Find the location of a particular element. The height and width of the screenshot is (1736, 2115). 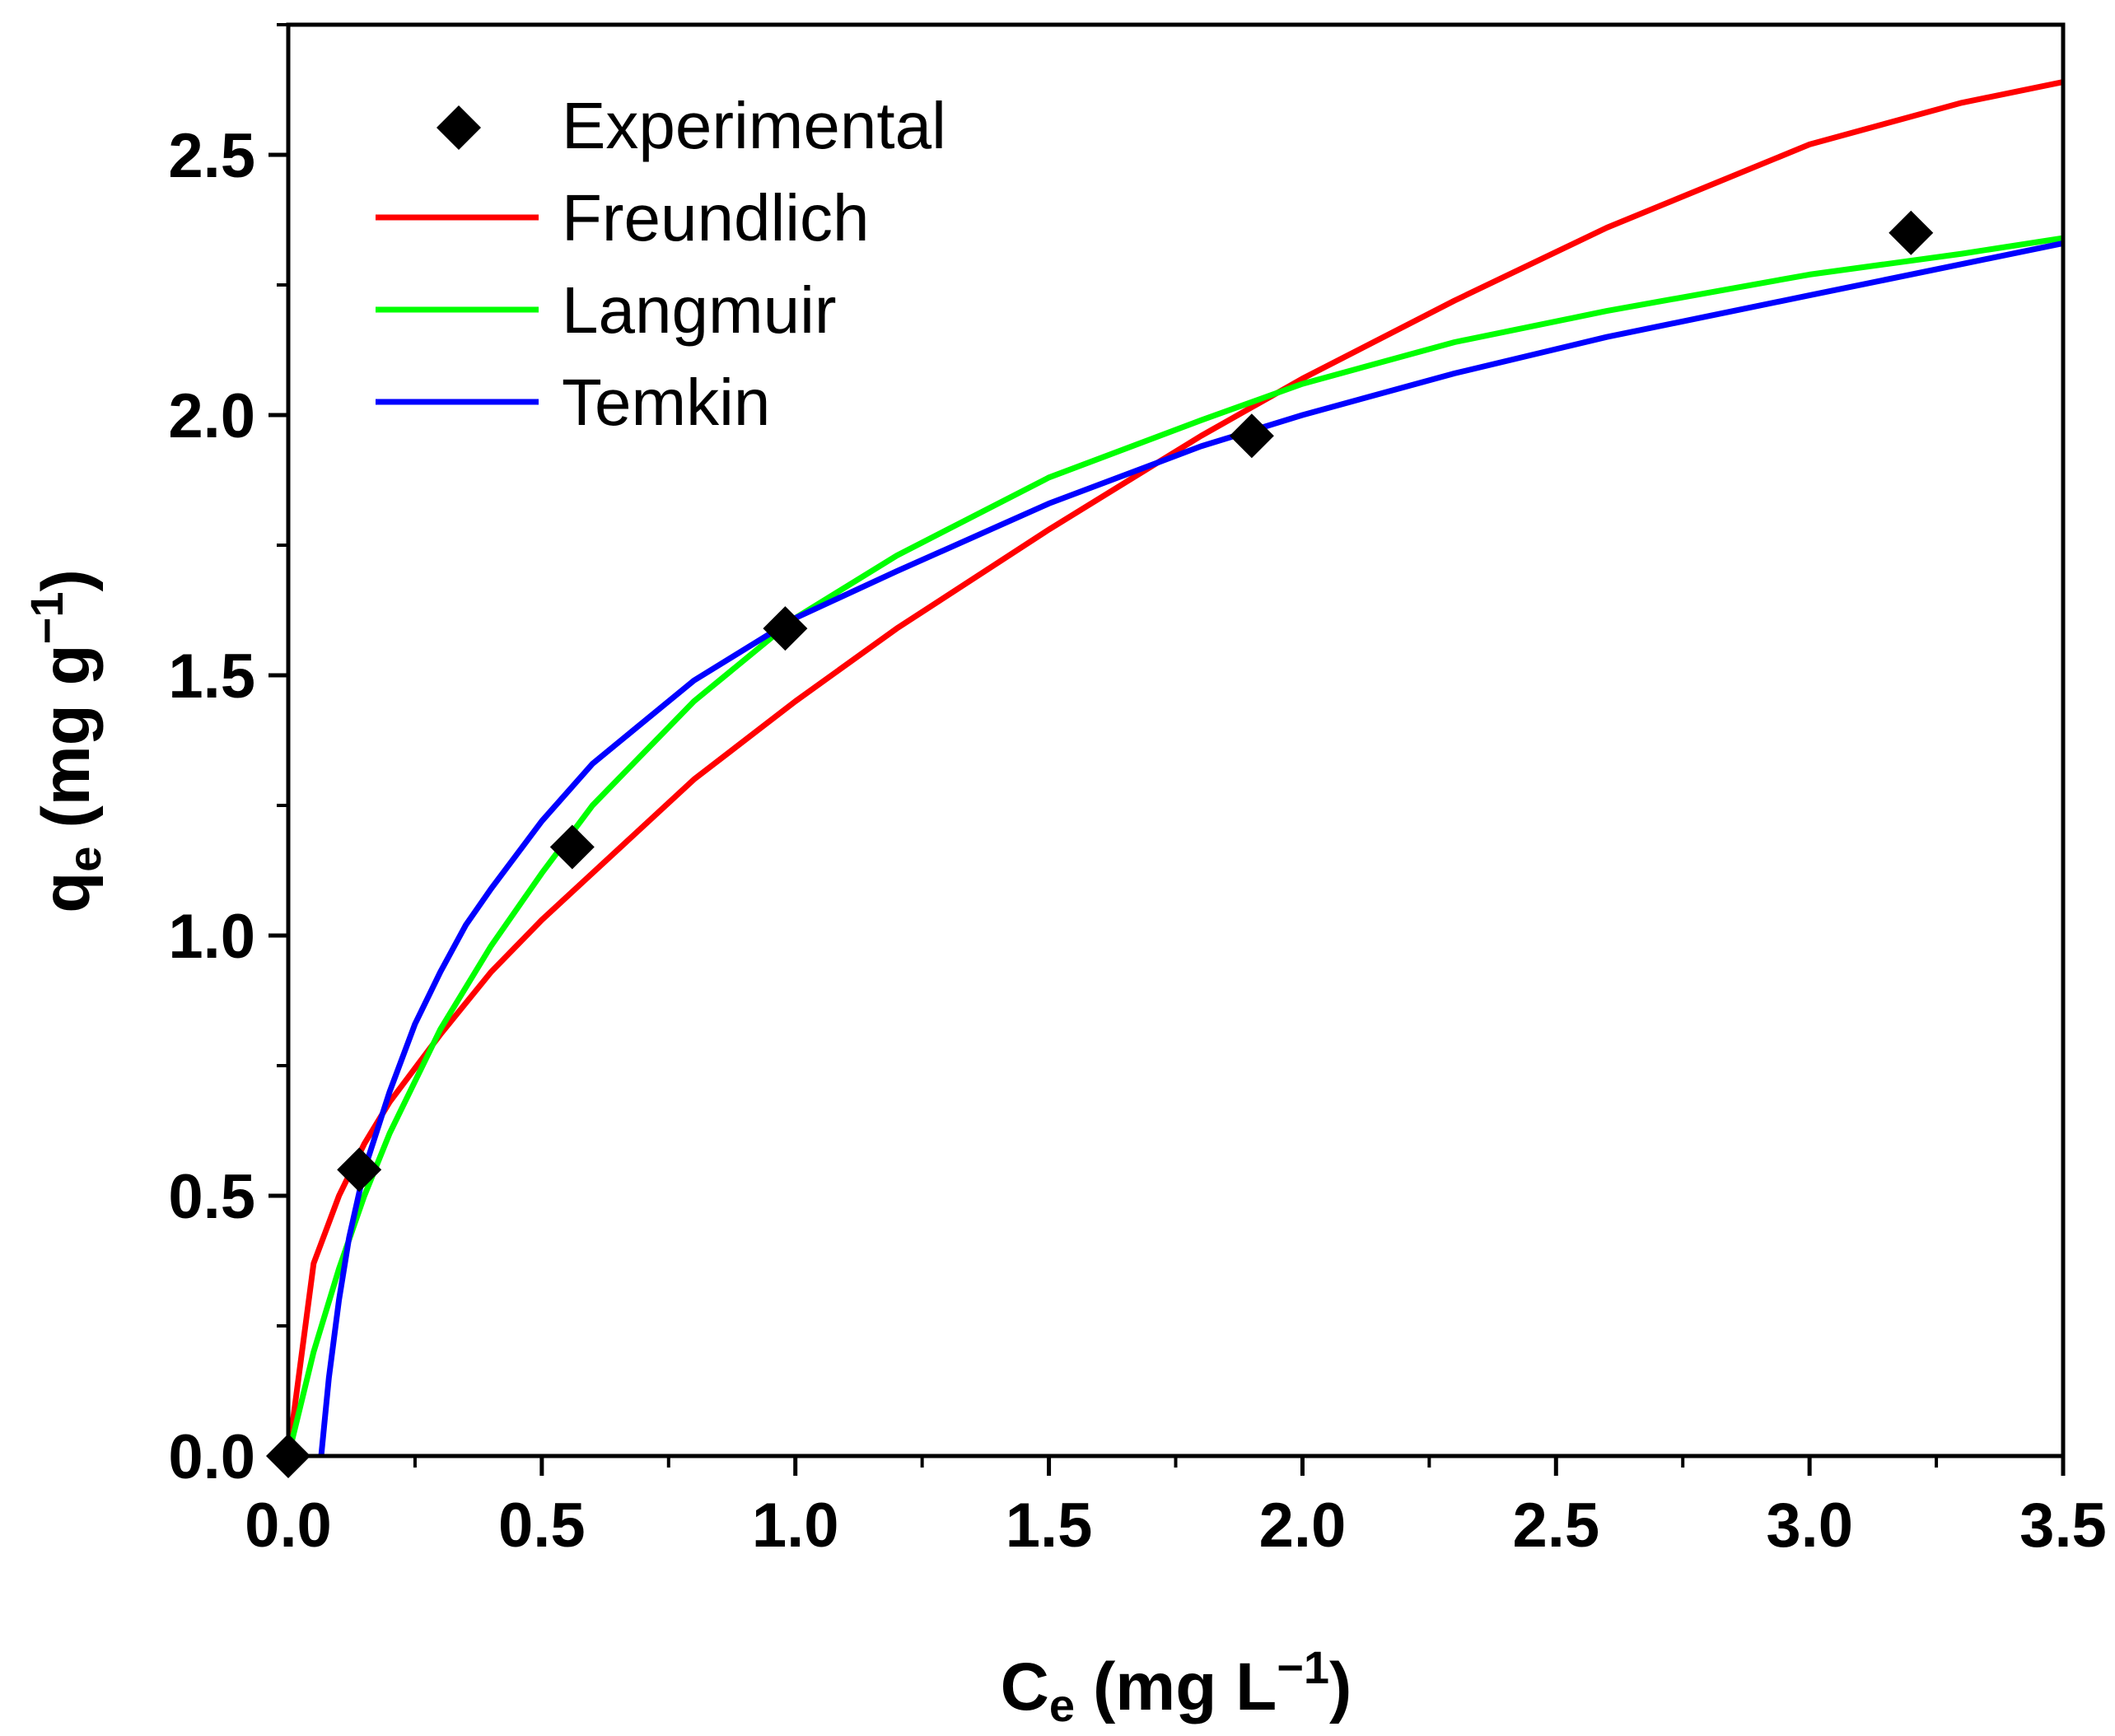

y-axis-title: qe (mg g−1) is located at coordinates (65, 741).